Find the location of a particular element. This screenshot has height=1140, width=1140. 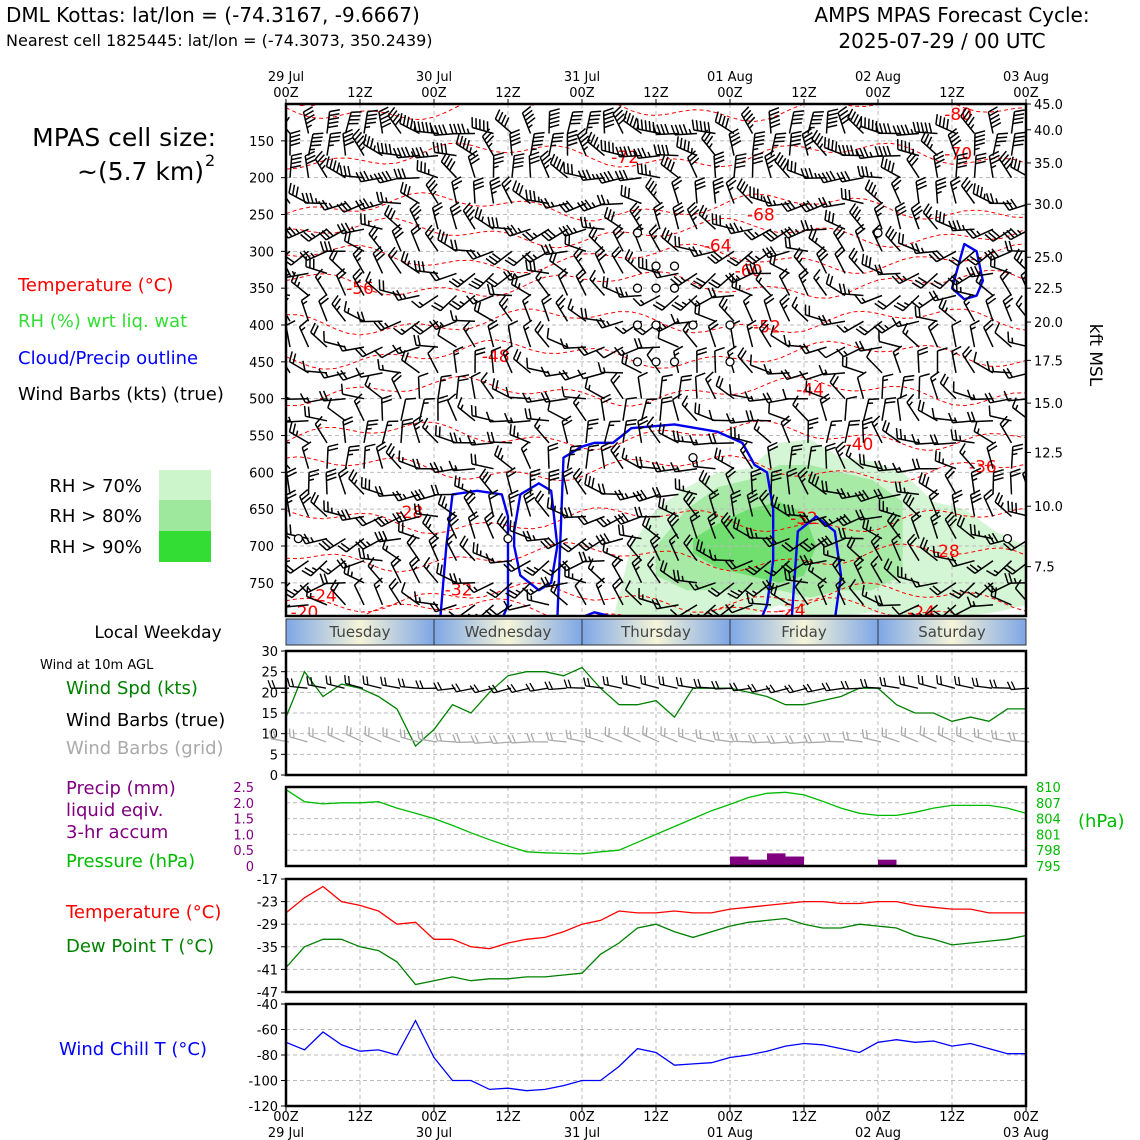

y-tick-label: 10 is located at coordinates (269, 735).